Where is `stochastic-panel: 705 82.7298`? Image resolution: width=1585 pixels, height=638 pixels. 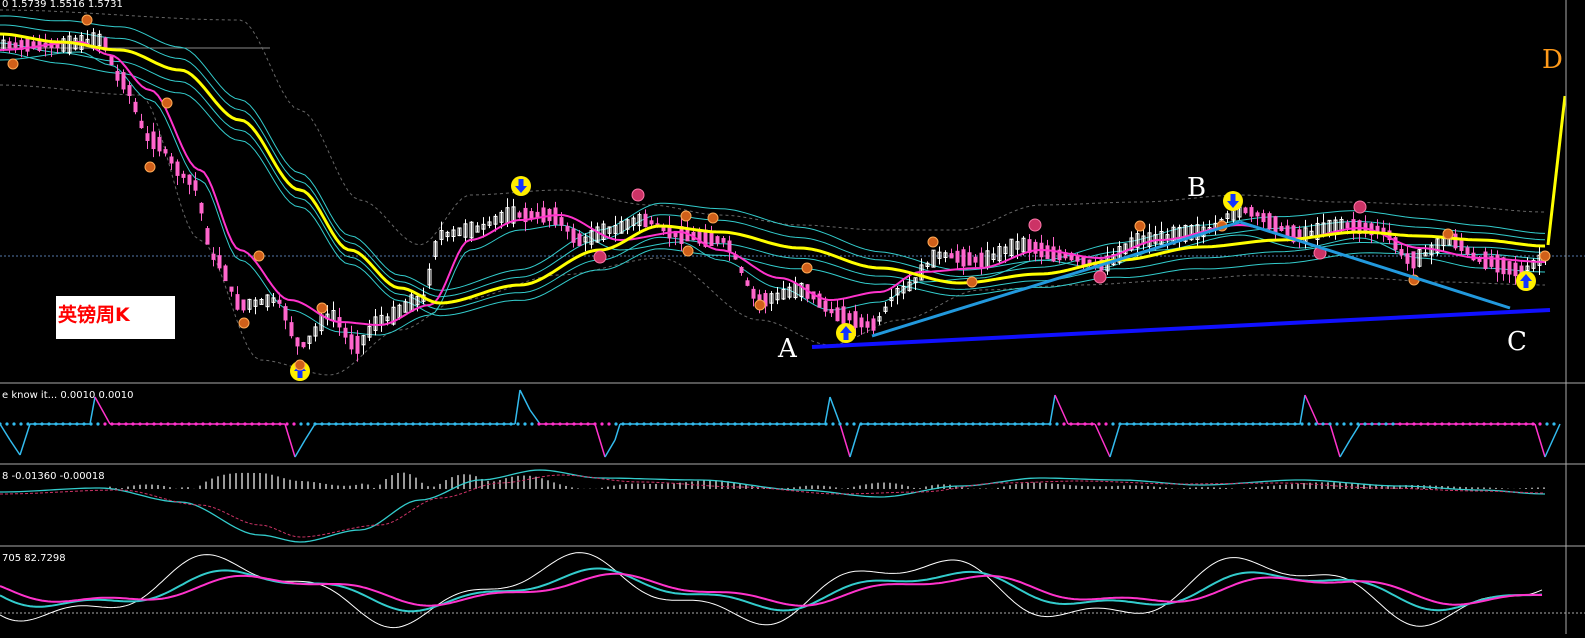 stochastic-panel: 705 82.7298 is located at coordinates (792, 590).